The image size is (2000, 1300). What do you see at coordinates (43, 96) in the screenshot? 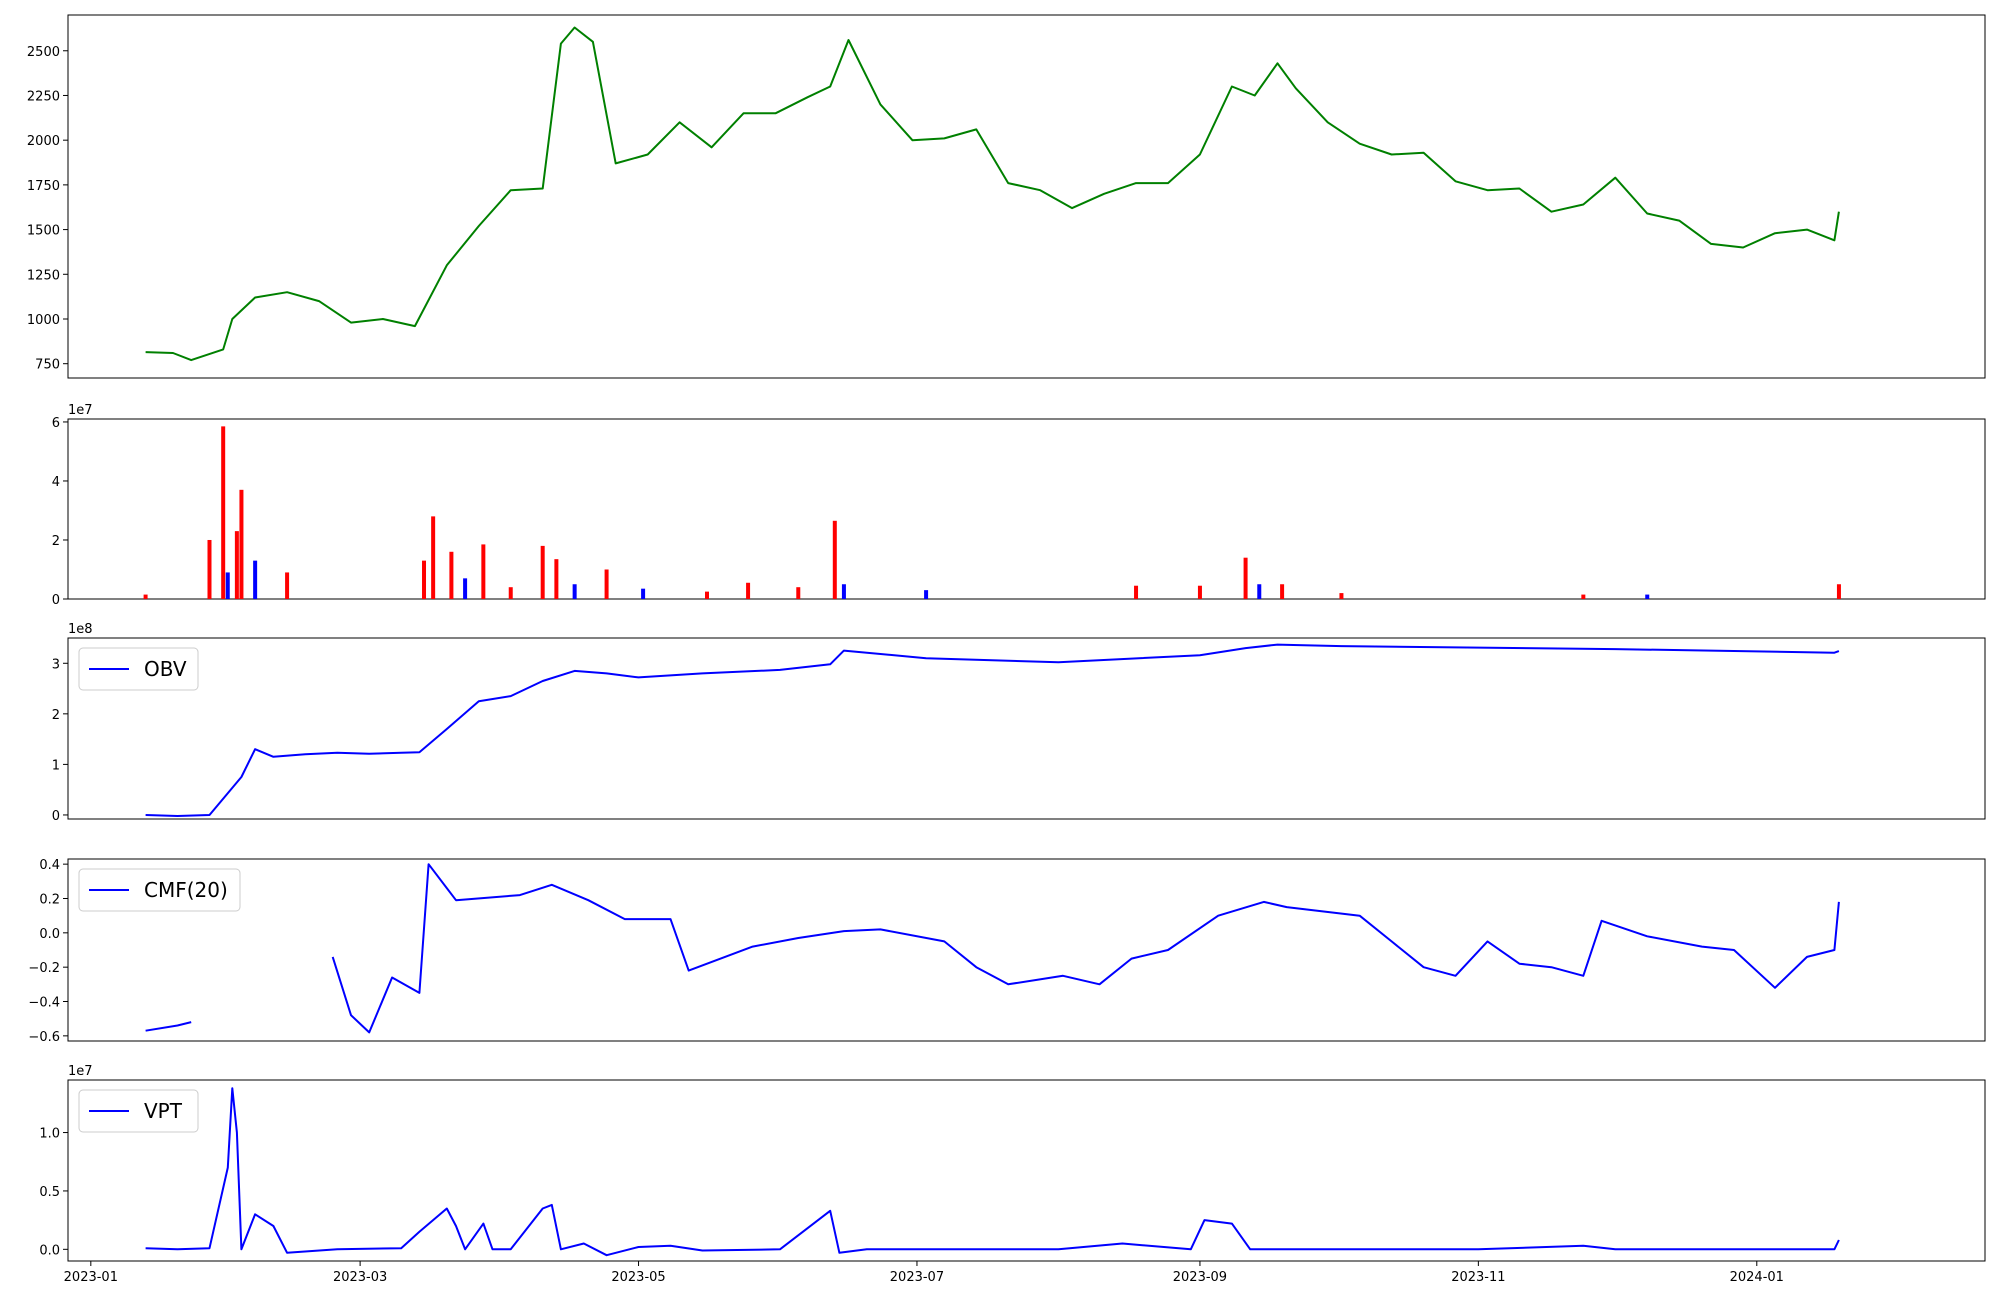
I see `y-tick-label: 2250` at bounding box center [43, 96].